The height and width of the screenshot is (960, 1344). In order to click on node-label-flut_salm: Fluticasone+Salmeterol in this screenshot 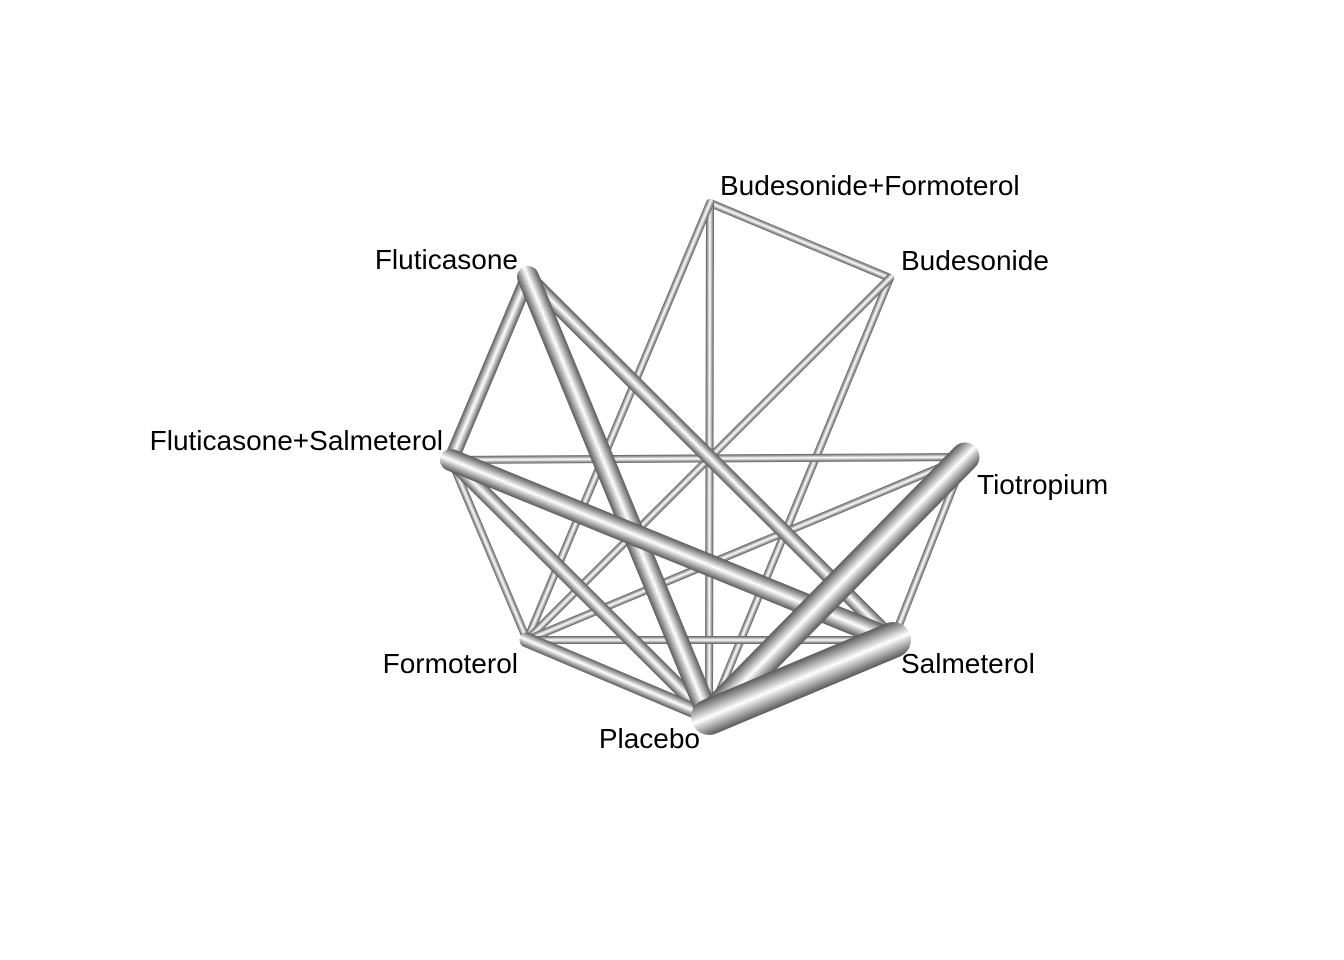, I will do `click(296, 440)`.